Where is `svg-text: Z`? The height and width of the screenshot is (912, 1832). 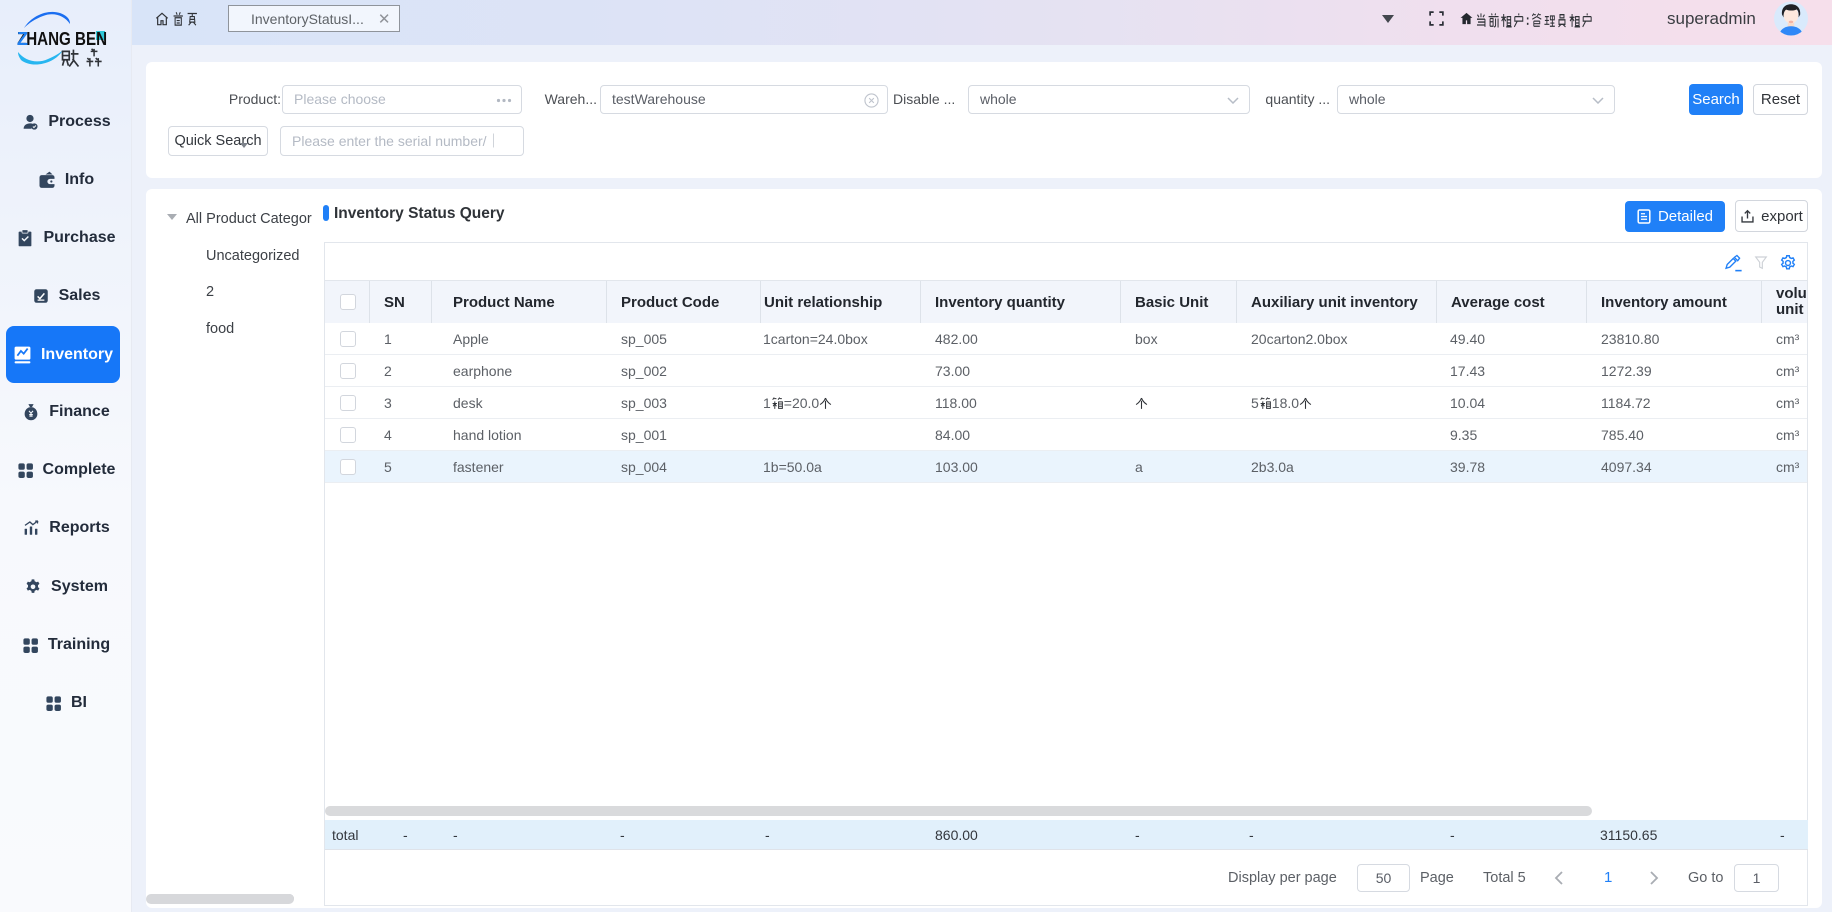
svg-text: Z is located at coordinates (22, 39).